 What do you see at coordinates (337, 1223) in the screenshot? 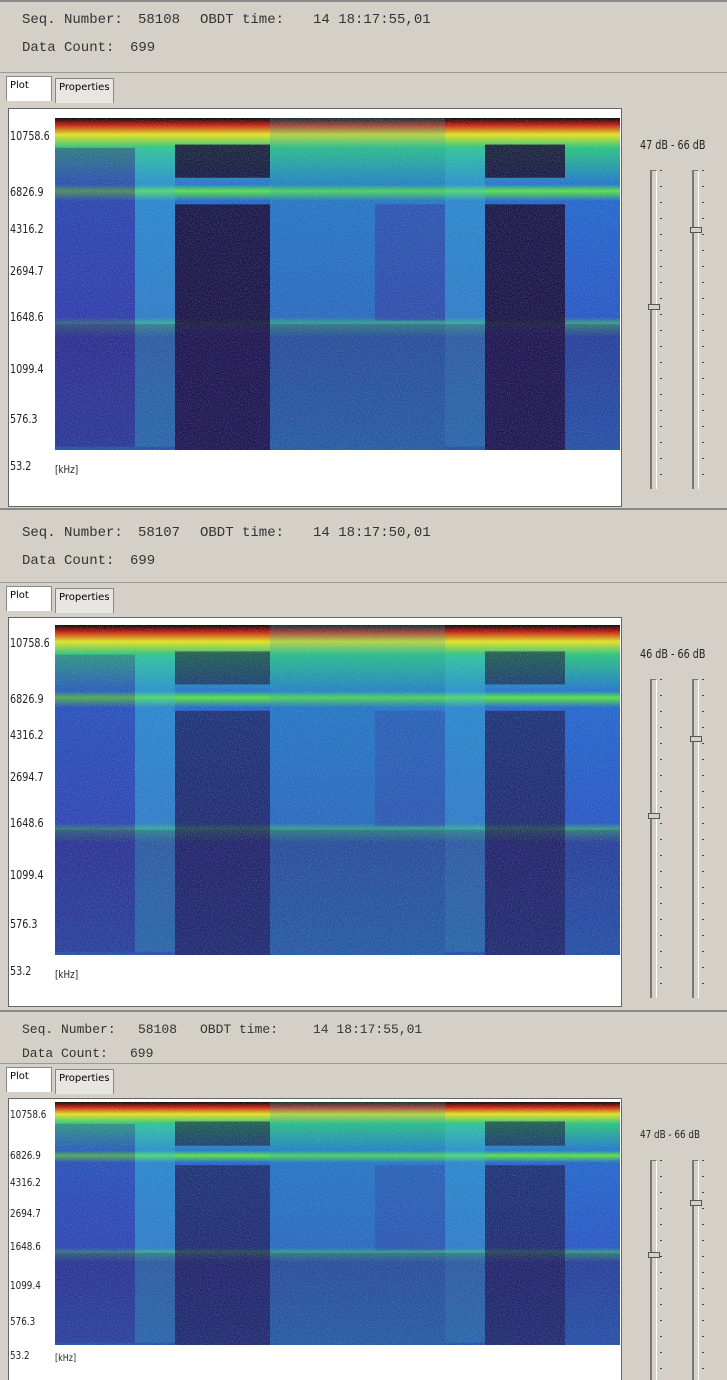
I see `spectrogram` at bounding box center [337, 1223].